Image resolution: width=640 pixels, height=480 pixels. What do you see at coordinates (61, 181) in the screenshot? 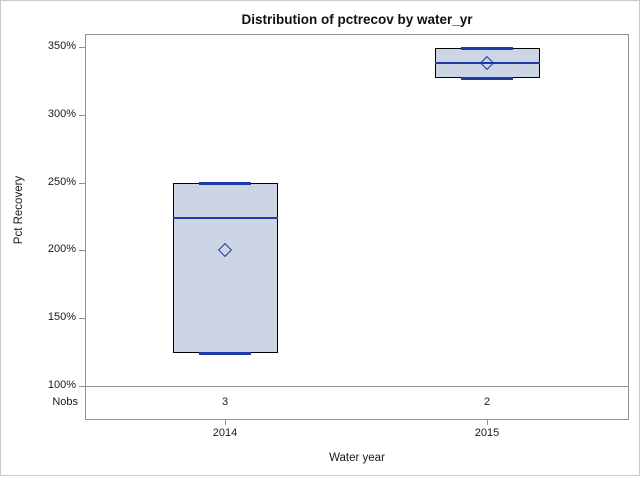
I see `y-axis-tick-label: 250%` at bounding box center [61, 181].